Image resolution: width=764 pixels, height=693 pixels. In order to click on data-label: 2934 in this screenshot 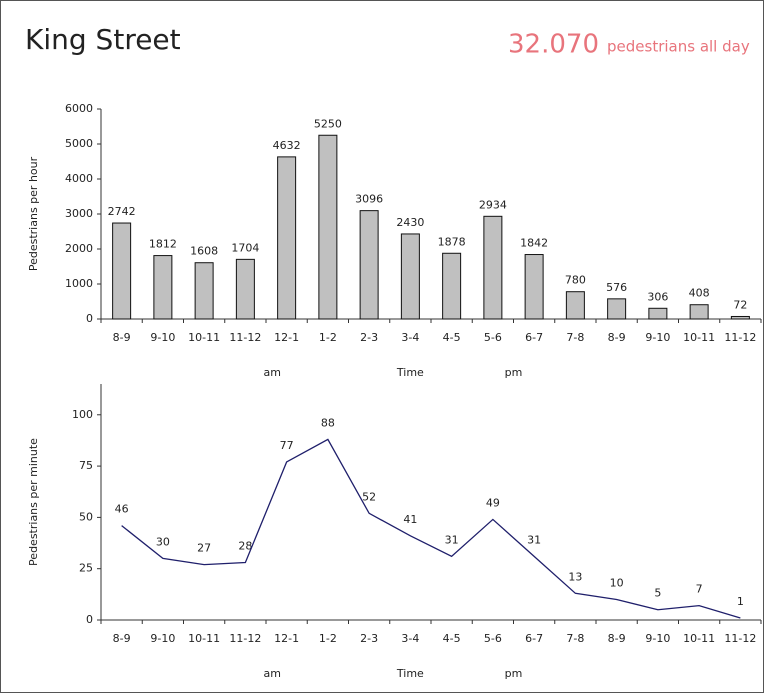, I will do `click(493, 204)`.